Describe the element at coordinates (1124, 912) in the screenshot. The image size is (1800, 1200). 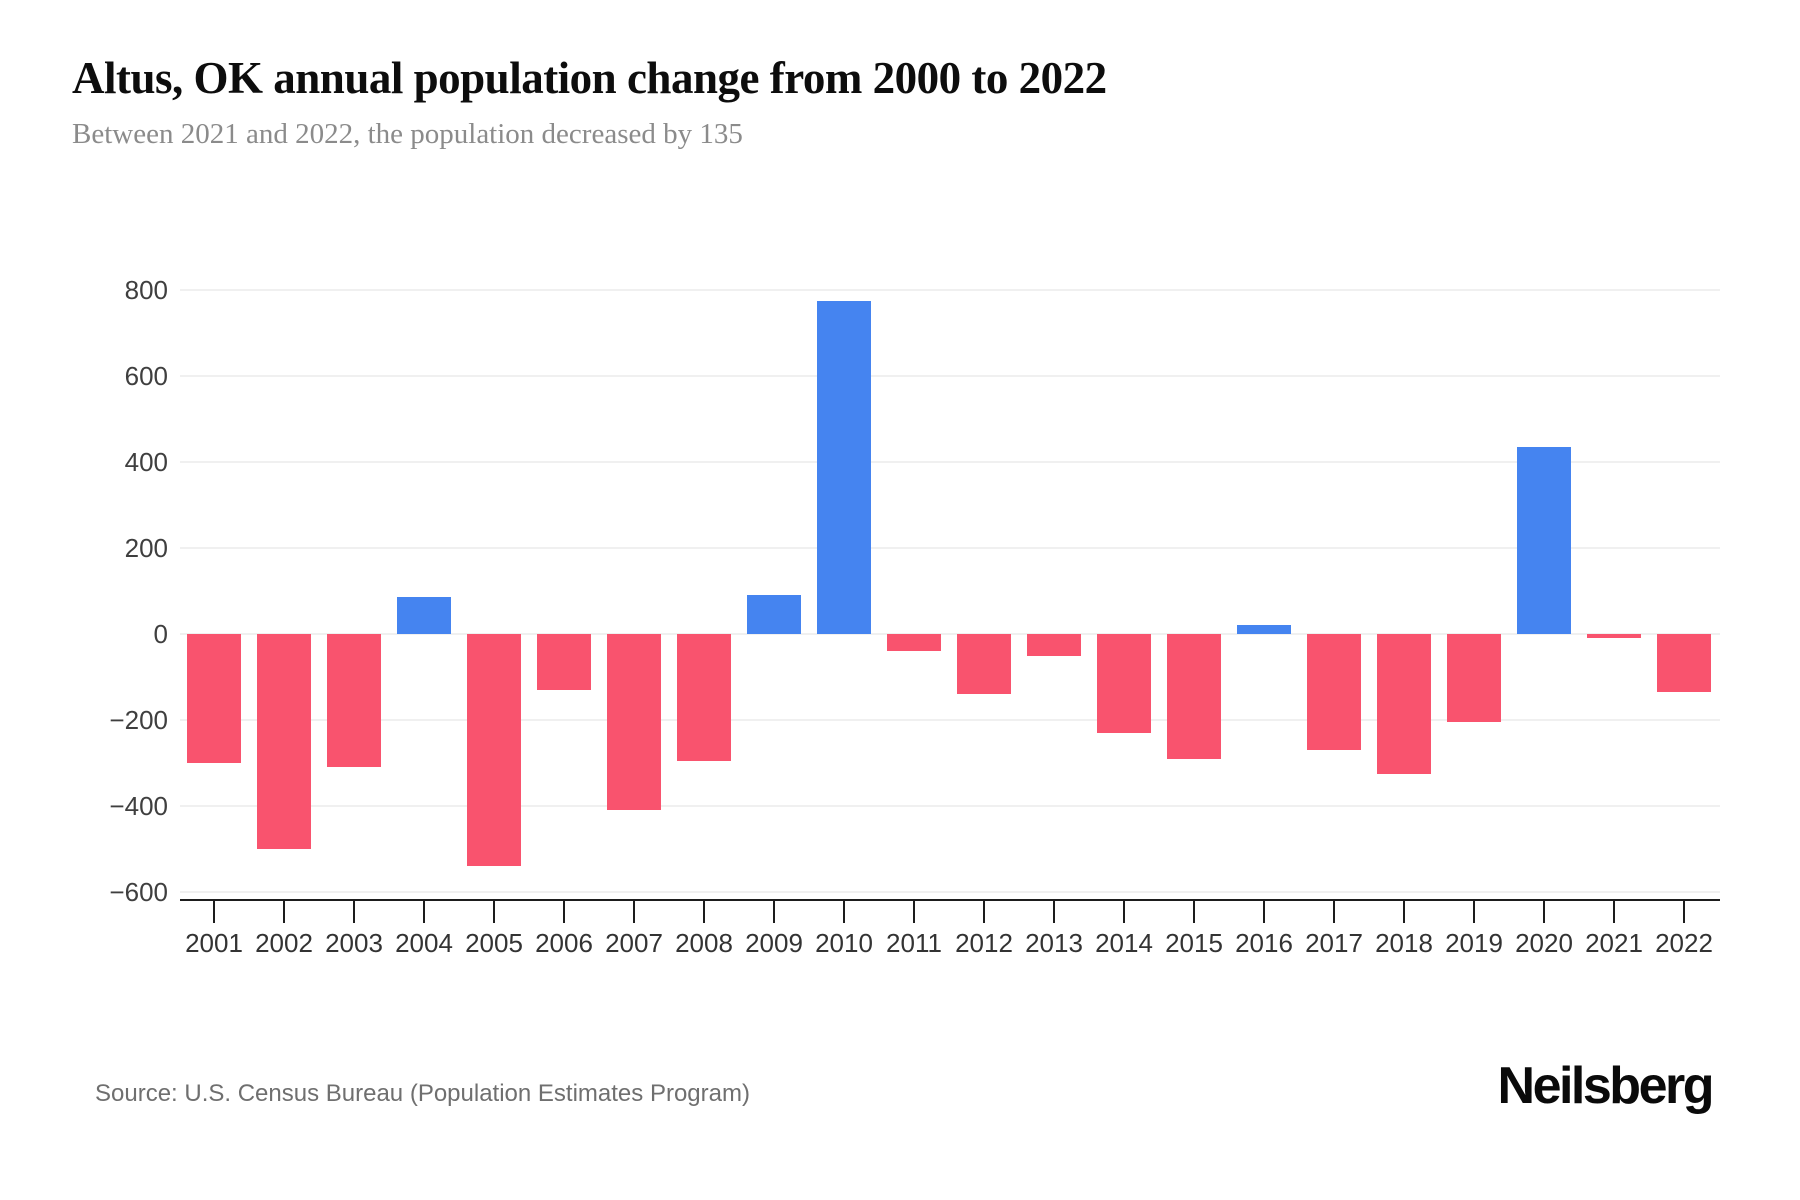
I see `x-axis-tick-2014` at that location.